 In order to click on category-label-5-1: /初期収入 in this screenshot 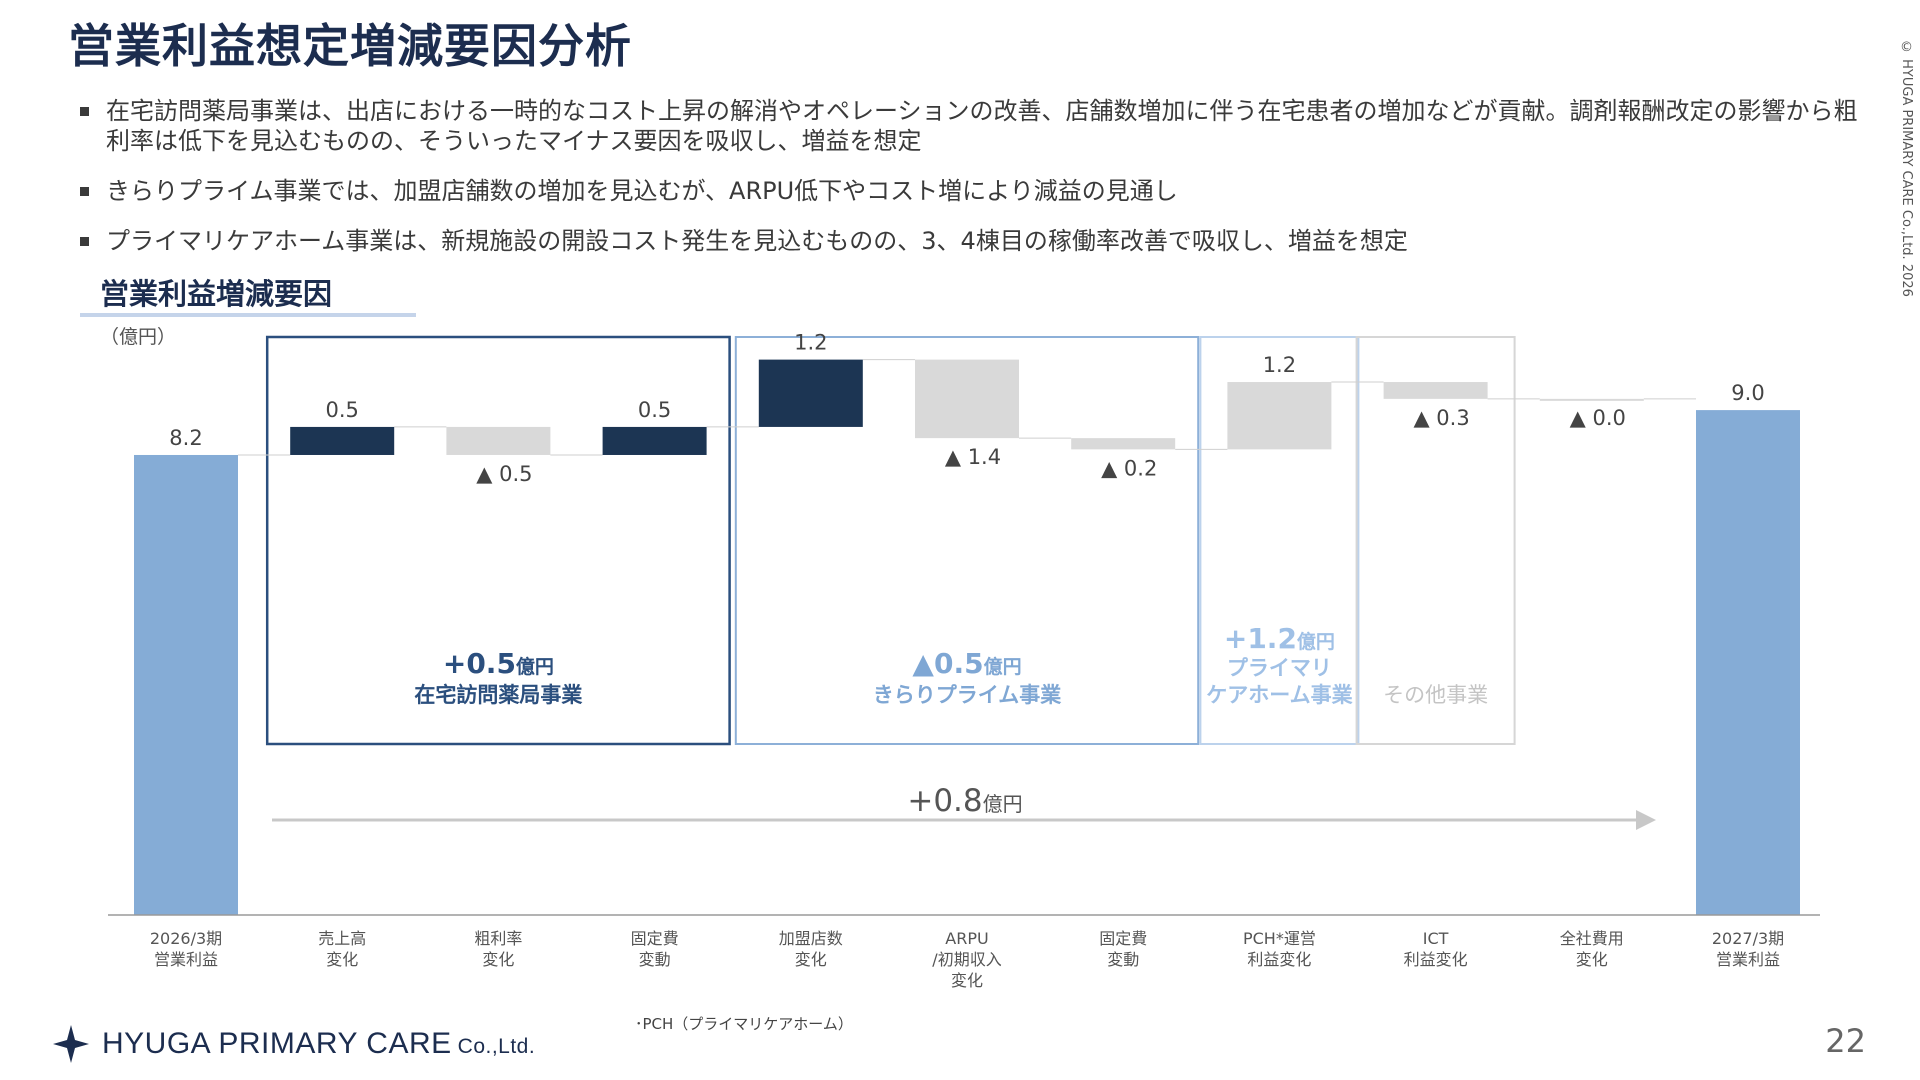, I will do `click(966, 959)`.